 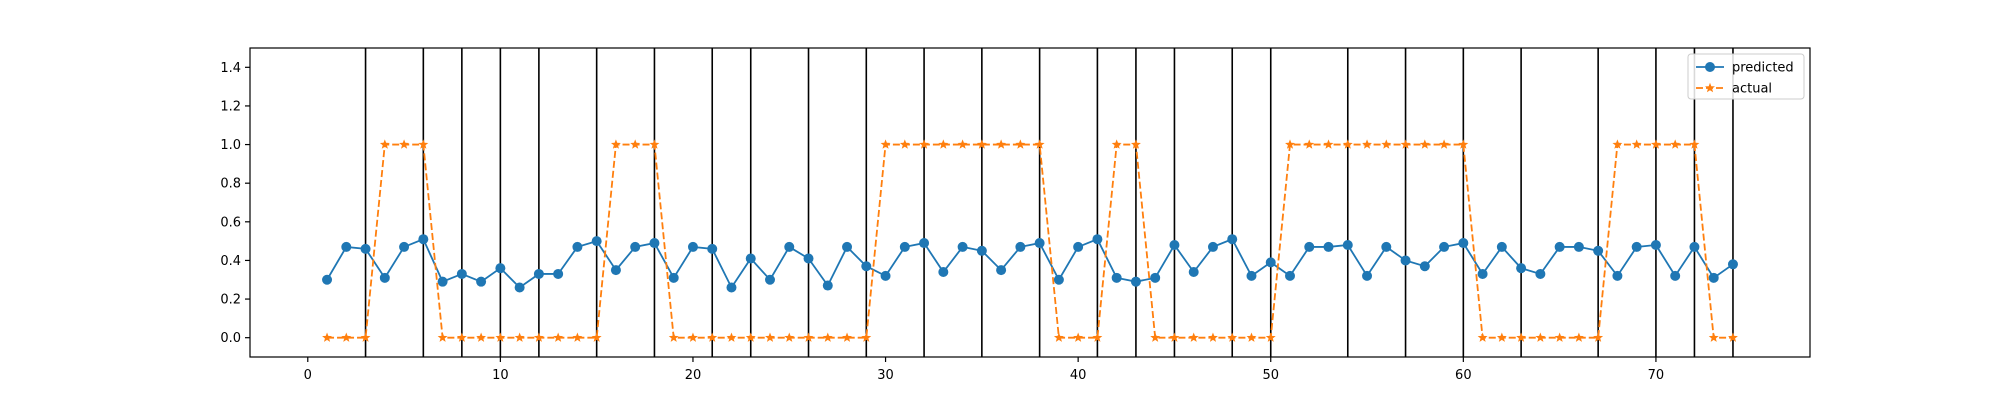 I want to click on x-tick-label: 70, so click(x=1656, y=375).